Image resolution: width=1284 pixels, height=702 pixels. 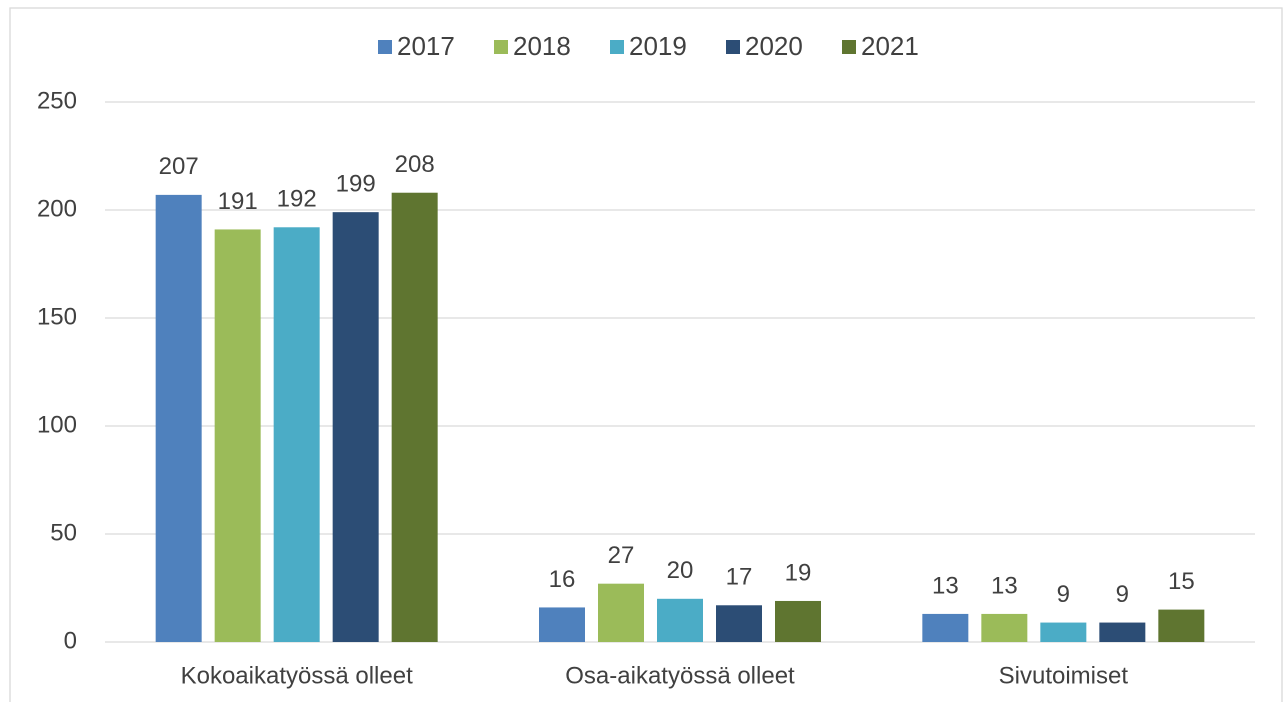 I want to click on data-label: 19, so click(x=798, y=572).